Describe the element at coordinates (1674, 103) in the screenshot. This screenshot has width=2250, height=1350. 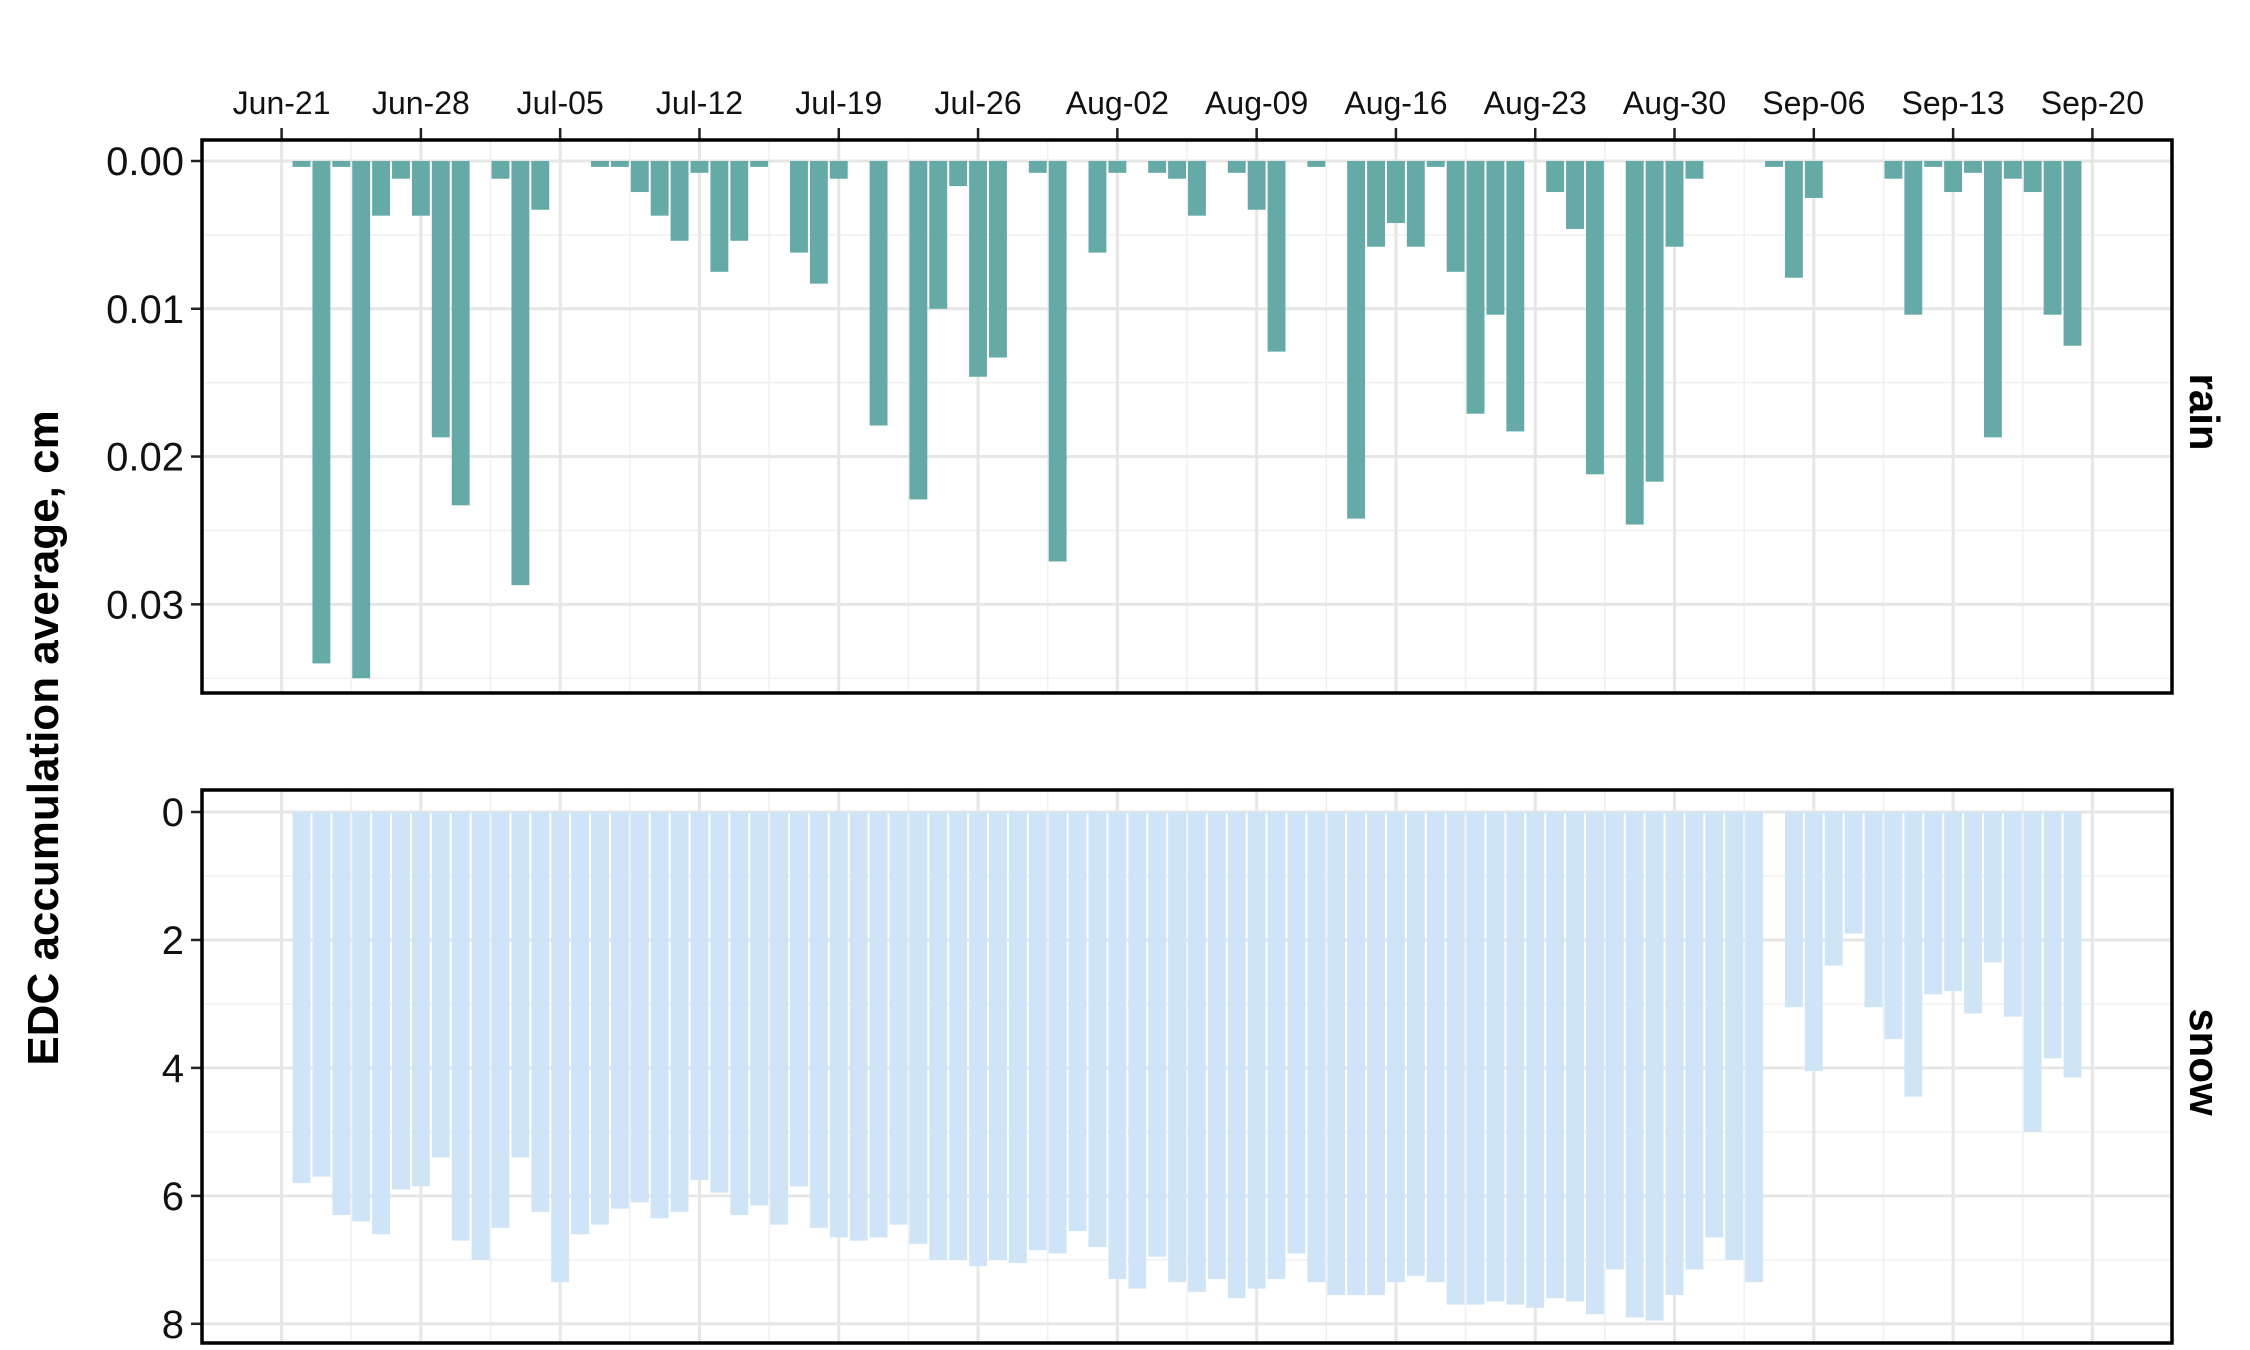
I see `x-tick-label: Aug-30` at that location.